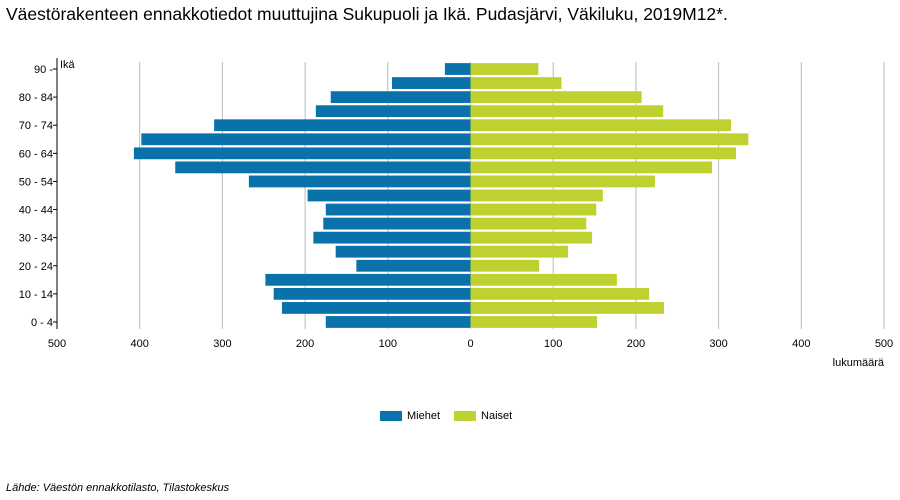  Describe the element at coordinates (497, 416) in the screenshot. I see `legend-label-female: Naiset` at that location.